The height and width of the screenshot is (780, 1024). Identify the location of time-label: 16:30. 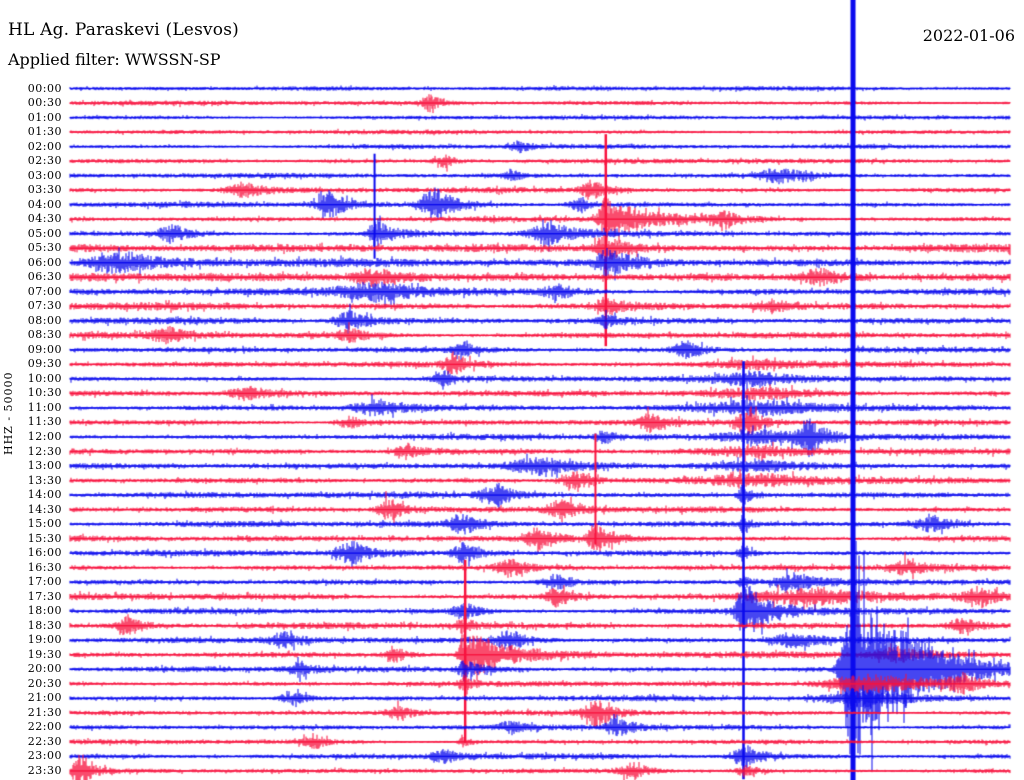
(44, 567).